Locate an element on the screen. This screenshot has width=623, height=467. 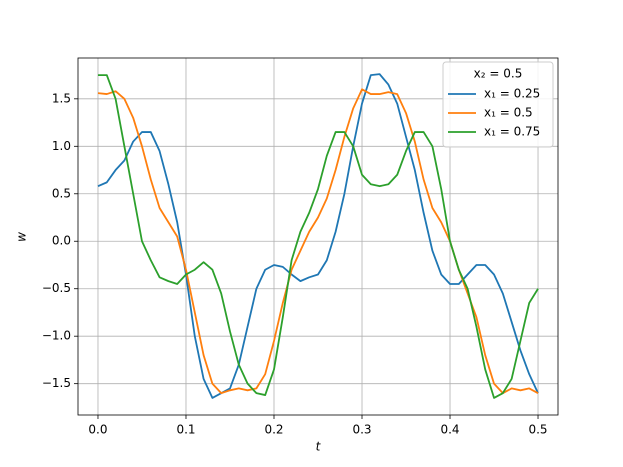
y-tick-label: −1.0 is located at coordinates (56, 336).